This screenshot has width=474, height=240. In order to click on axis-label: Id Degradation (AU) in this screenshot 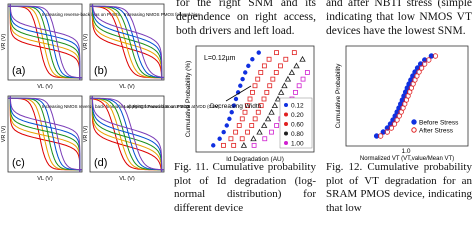, I will do `click(255, 159)`.